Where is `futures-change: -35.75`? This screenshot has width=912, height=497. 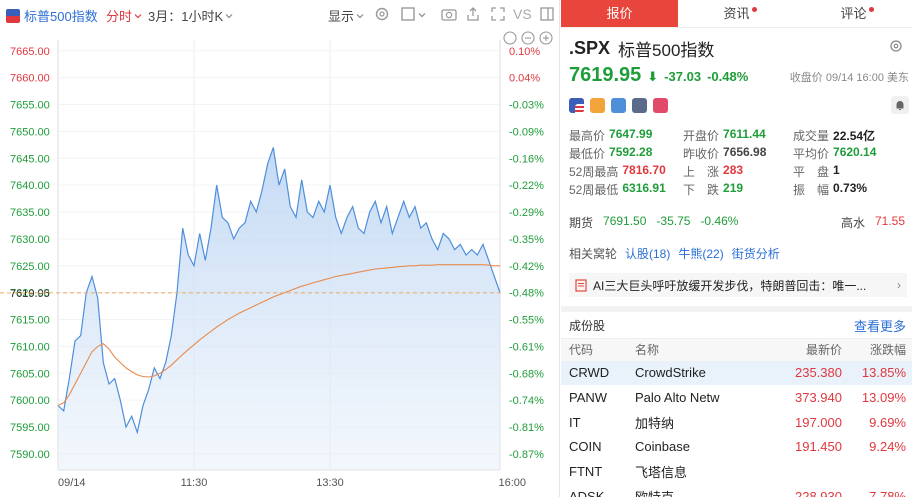
futures-change: -35.75 is located at coordinates (673, 221).